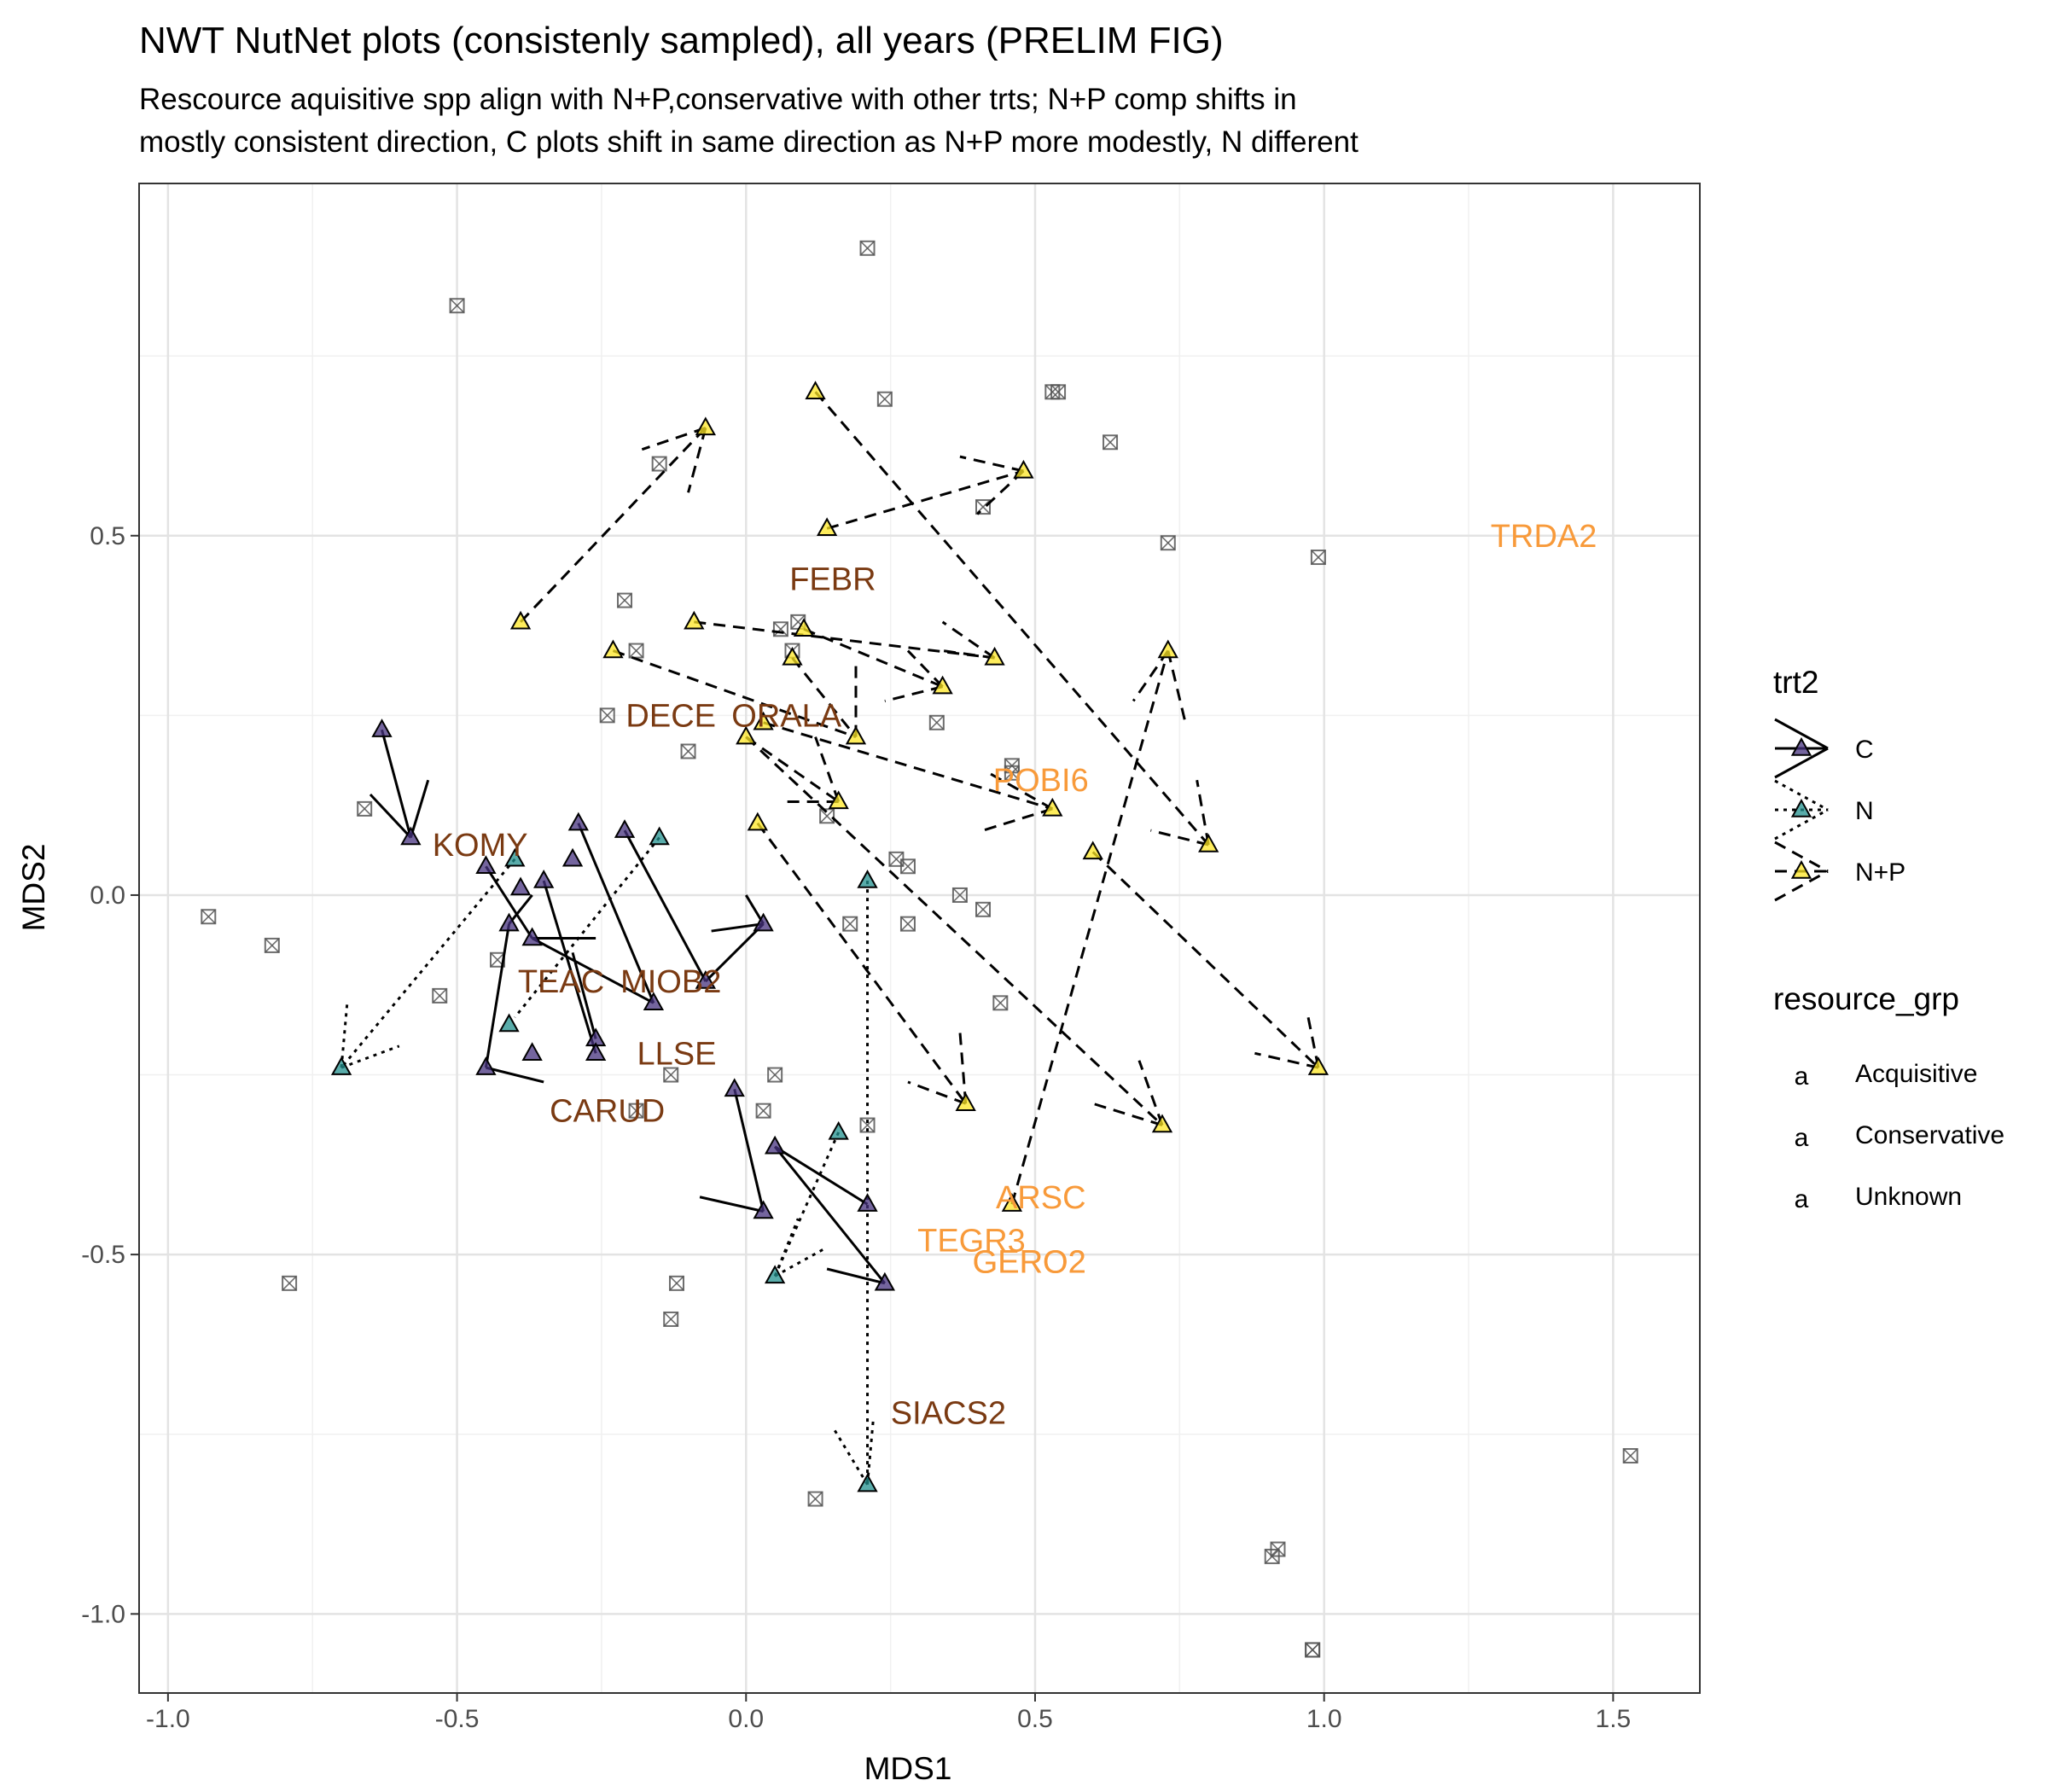 Image resolution: width=2048 pixels, height=1792 pixels. What do you see at coordinates (949, 1413) in the screenshot?
I see `species-label: SIACS2` at bounding box center [949, 1413].